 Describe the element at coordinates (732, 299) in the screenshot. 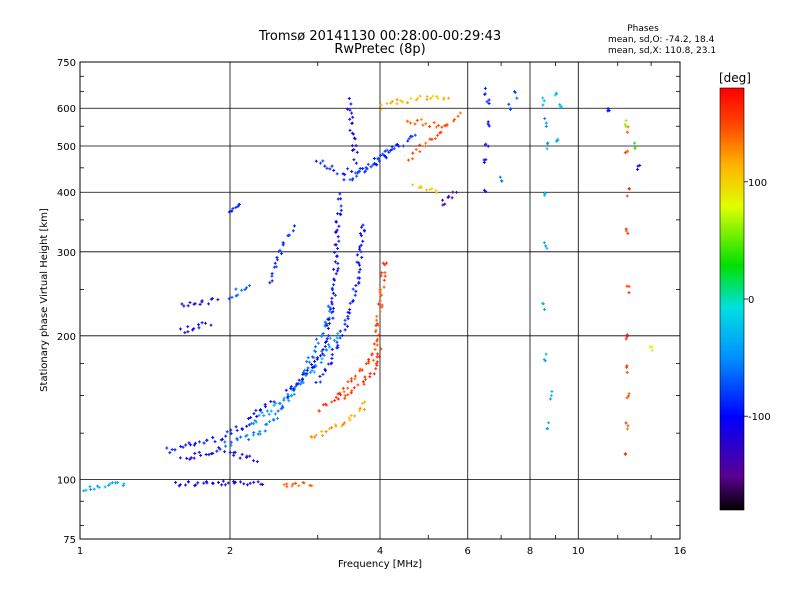

I see `colorbar` at that location.